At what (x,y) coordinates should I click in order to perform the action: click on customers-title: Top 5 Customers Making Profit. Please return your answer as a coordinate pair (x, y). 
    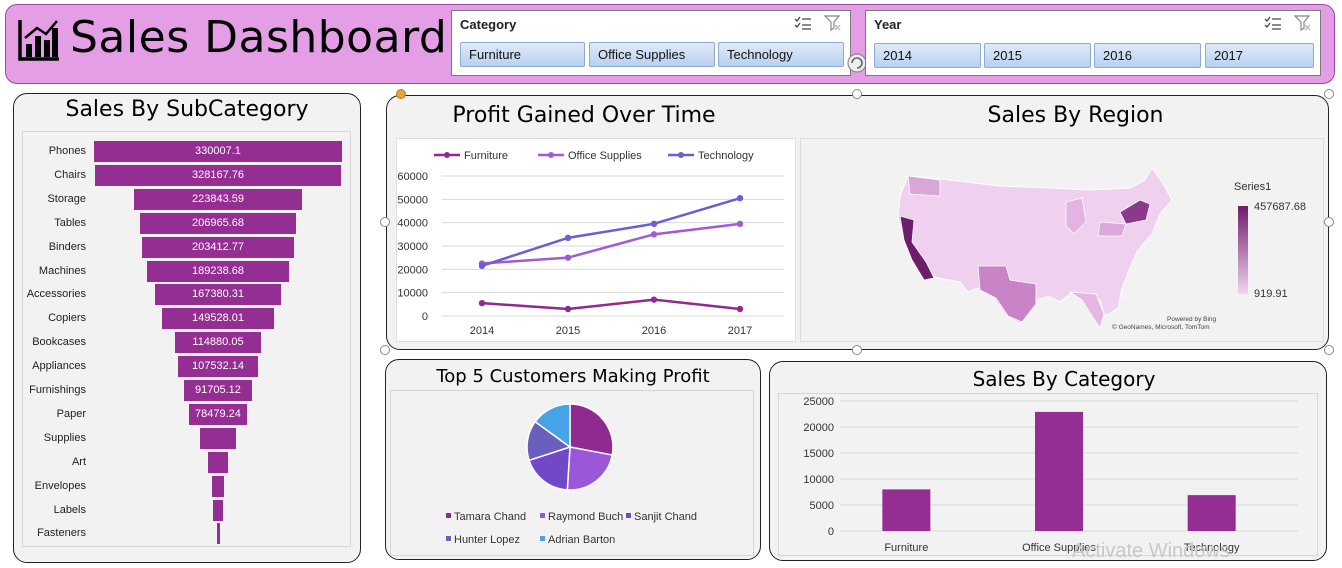
    Looking at the image, I should click on (573, 376).